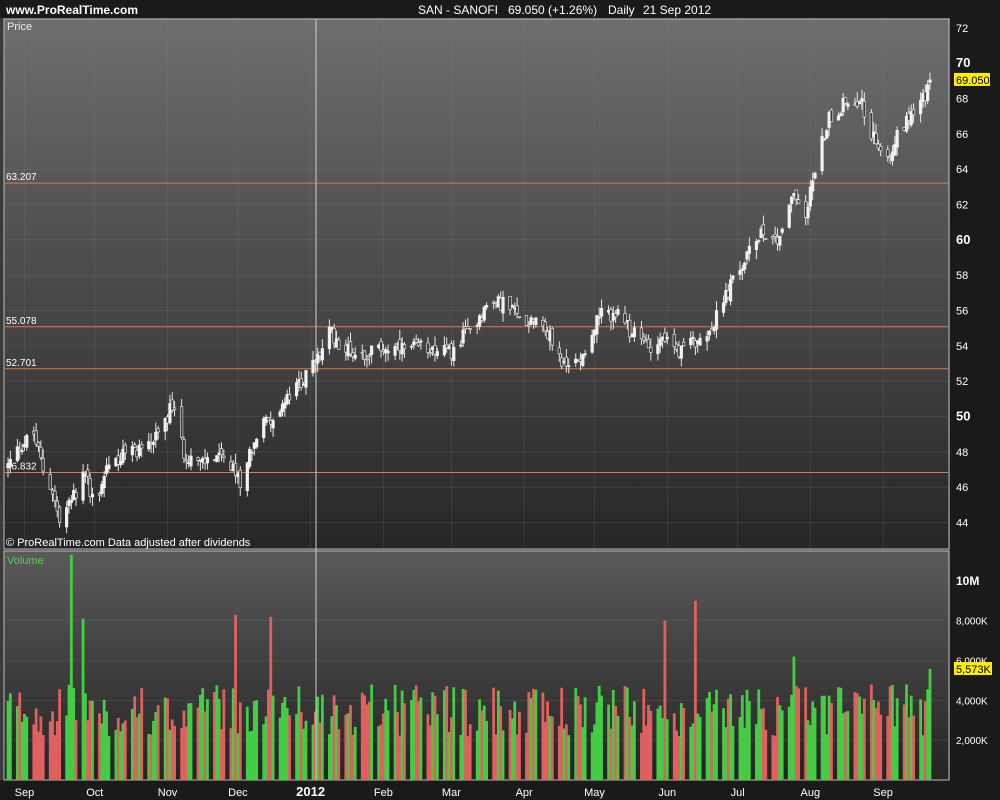 This screenshot has height=800, width=1000. I want to click on instrument-quote: 69.050 (+1.26%), so click(552, 10).